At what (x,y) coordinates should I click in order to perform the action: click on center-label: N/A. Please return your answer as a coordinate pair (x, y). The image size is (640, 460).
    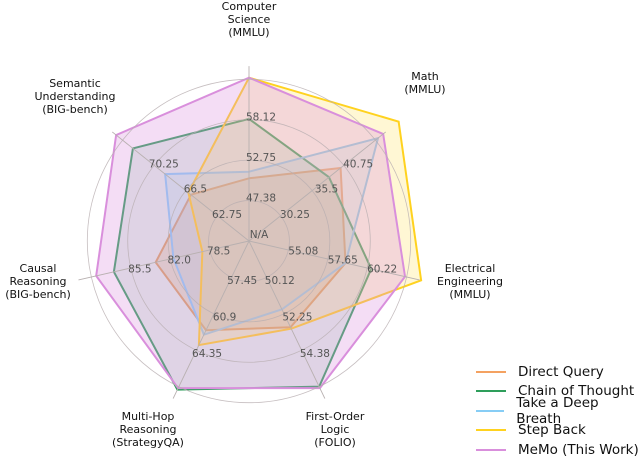
    Looking at the image, I should click on (259, 235).